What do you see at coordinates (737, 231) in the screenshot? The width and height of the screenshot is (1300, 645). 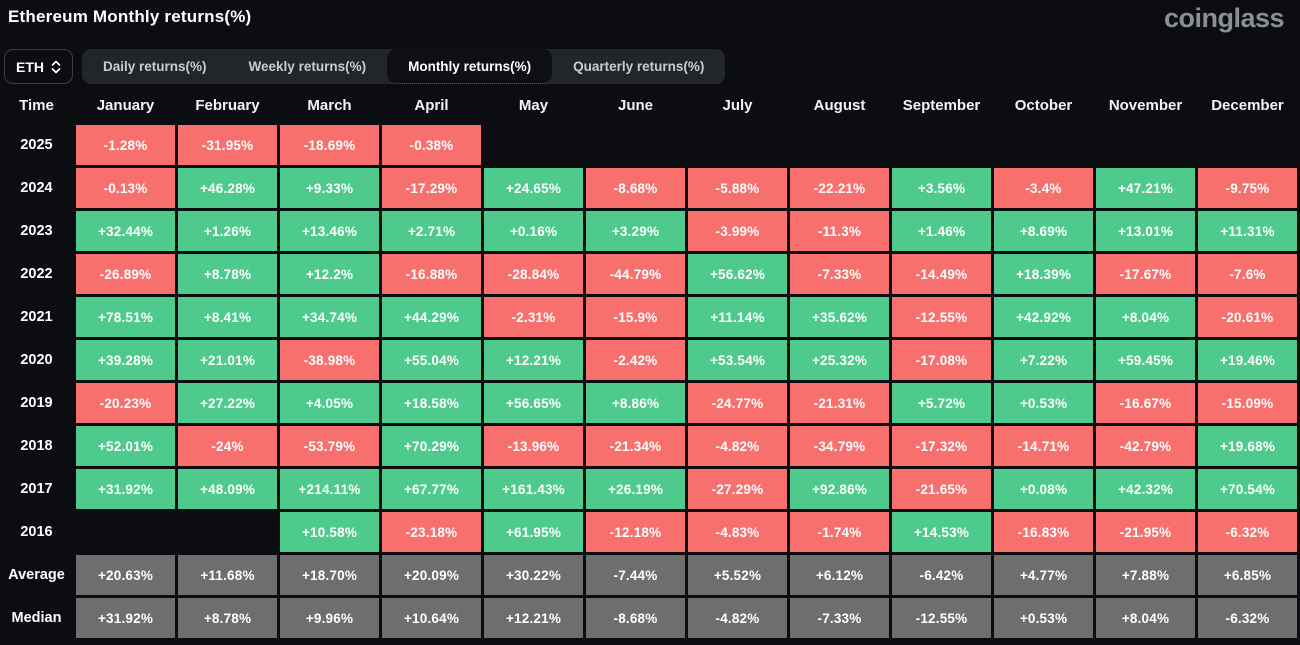 I see `return-cell: -3.99%` at bounding box center [737, 231].